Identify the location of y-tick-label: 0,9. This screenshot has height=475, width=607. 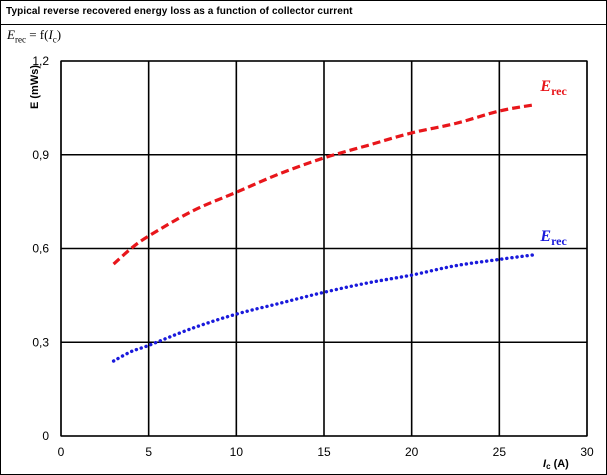
(40, 155).